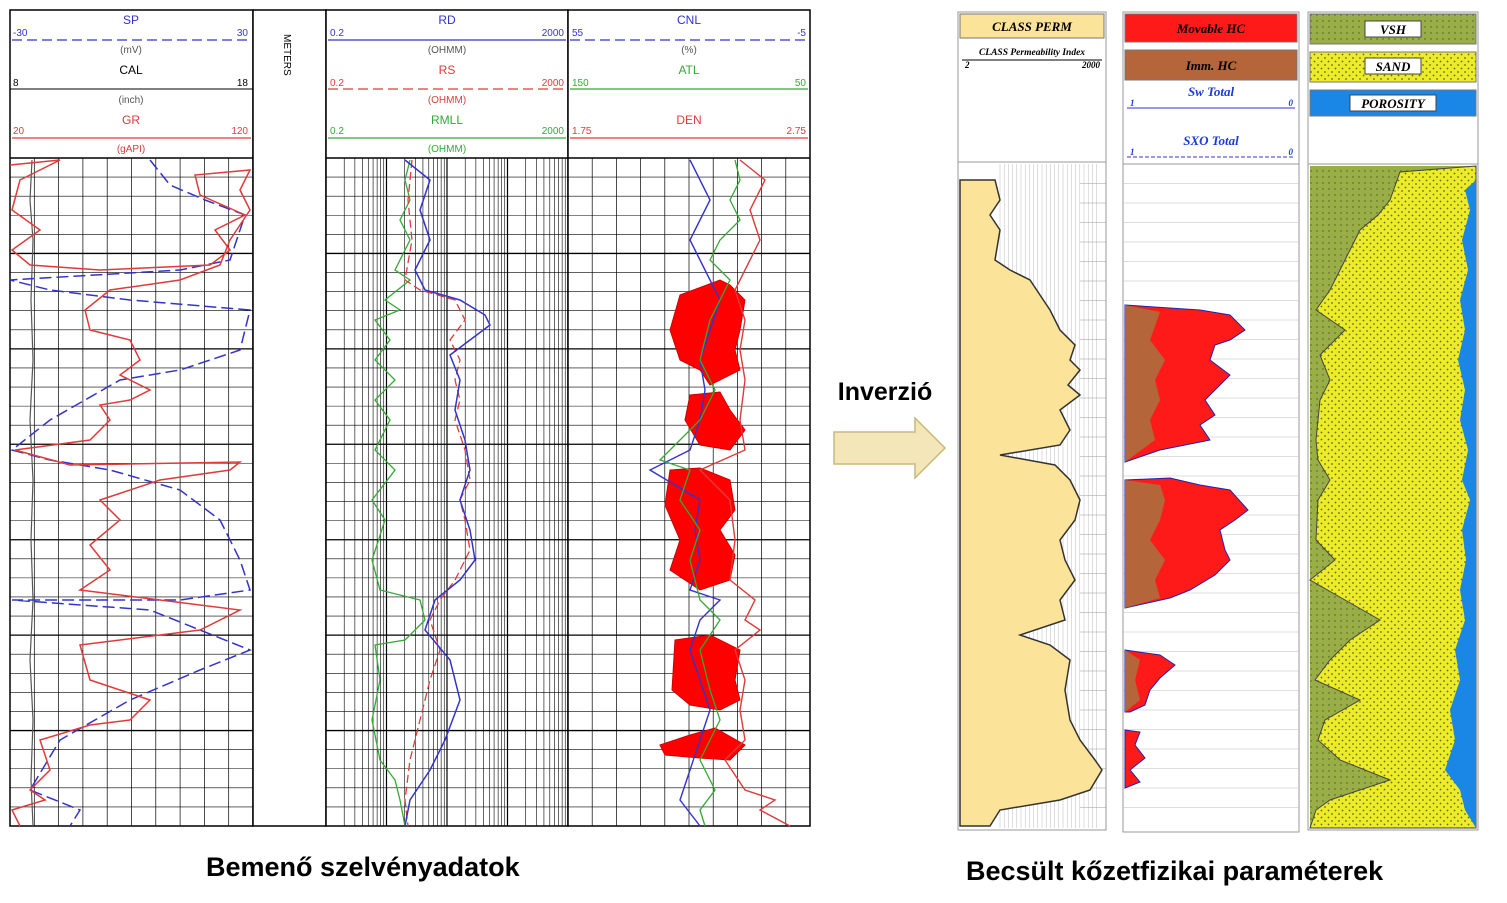 This screenshot has width=1507, height=903. I want to click on sand-title: SAND, so click(1393, 66).